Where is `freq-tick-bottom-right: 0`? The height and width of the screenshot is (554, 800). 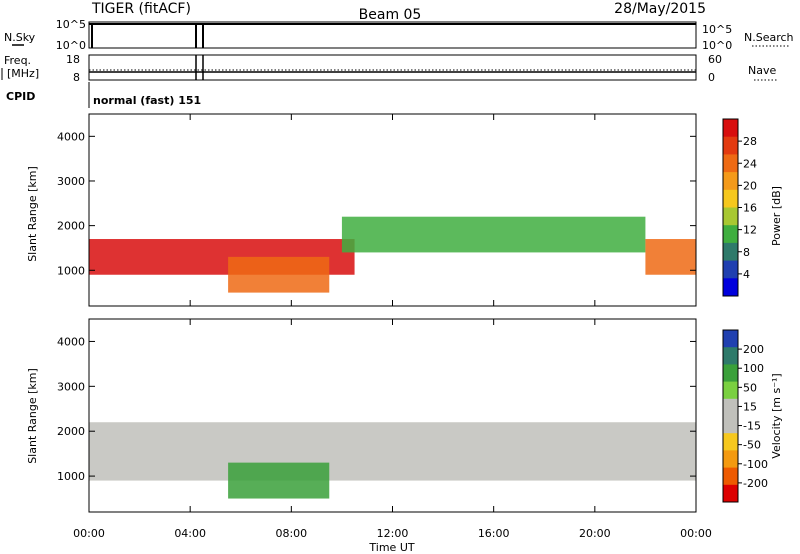
freq-tick-bottom-right: 0 is located at coordinates (711, 77).